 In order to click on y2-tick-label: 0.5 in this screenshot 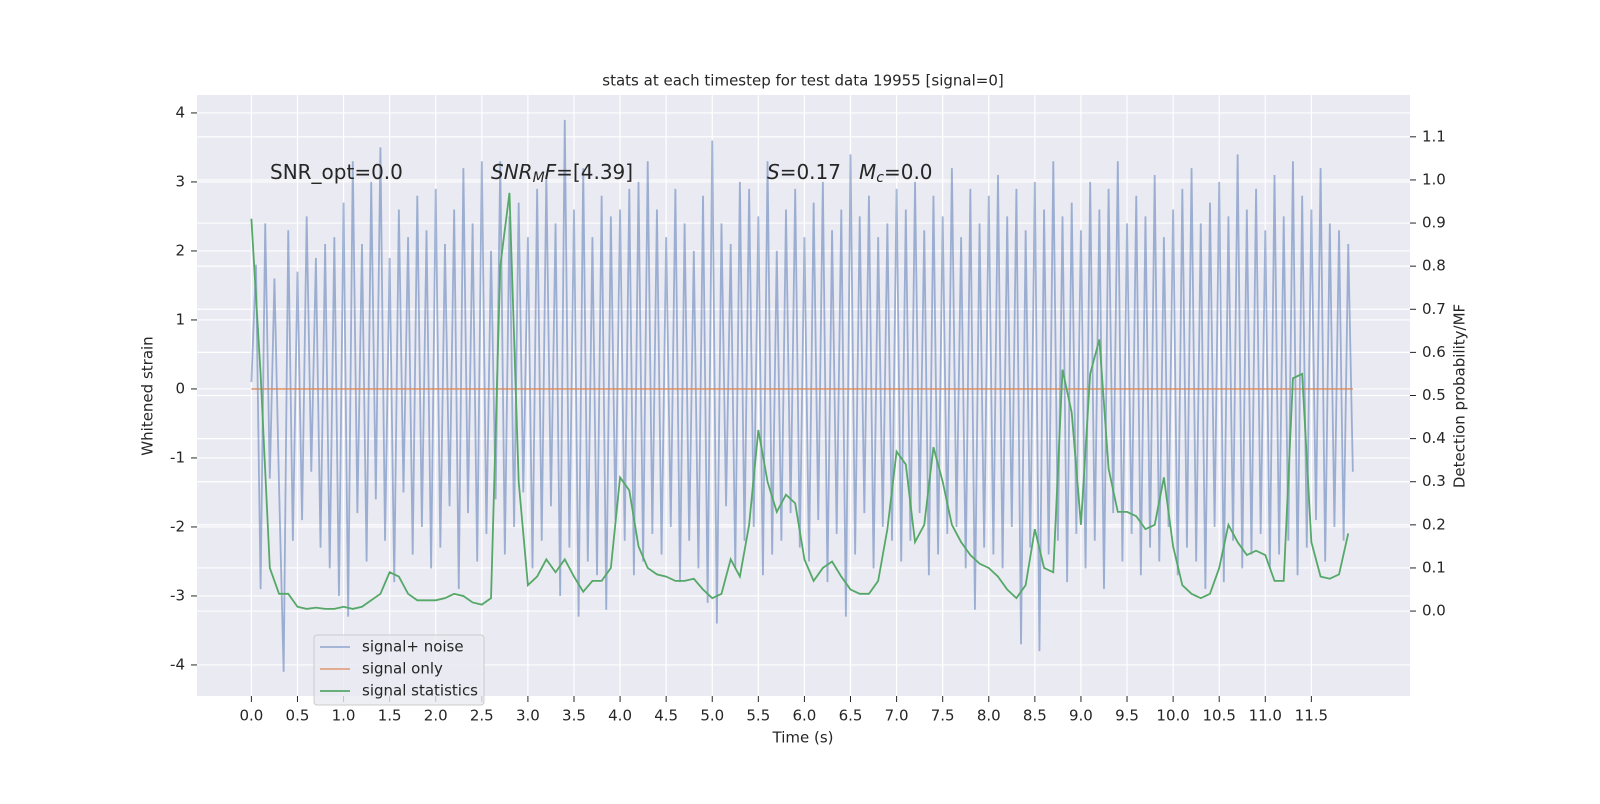, I will do `click(1434, 395)`.